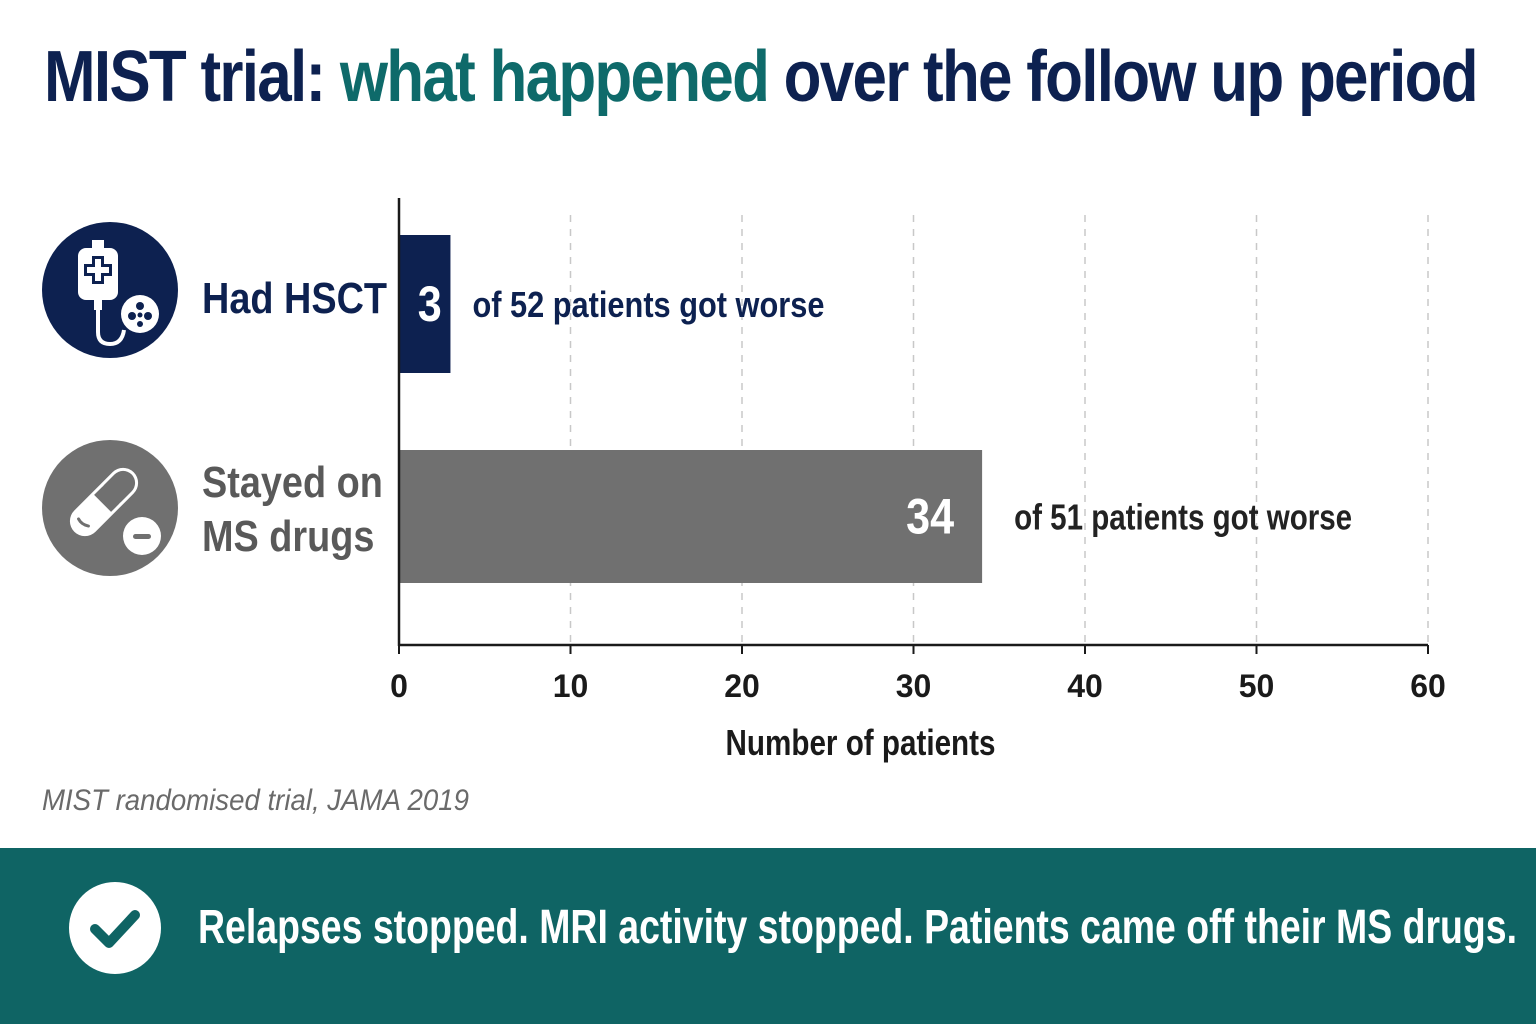 This screenshot has height=1024, width=1536. What do you see at coordinates (292, 510) in the screenshot?
I see `category-label-drugs: Stayed on MS drugs` at bounding box center [292, 510].